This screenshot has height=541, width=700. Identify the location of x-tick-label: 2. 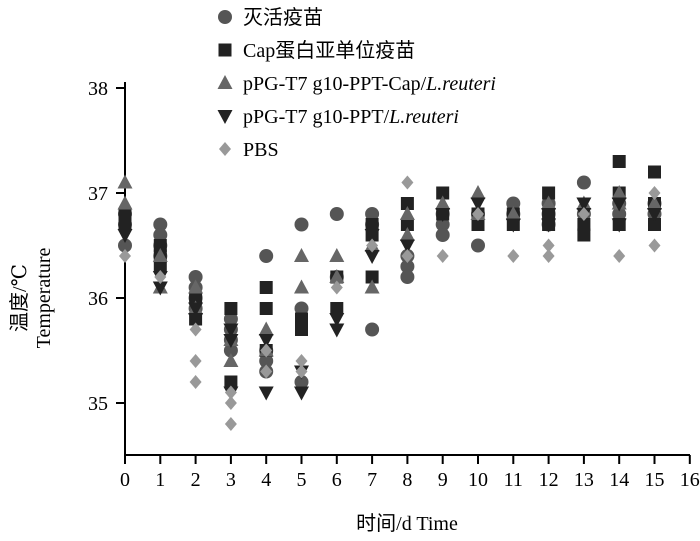
(196, 480).